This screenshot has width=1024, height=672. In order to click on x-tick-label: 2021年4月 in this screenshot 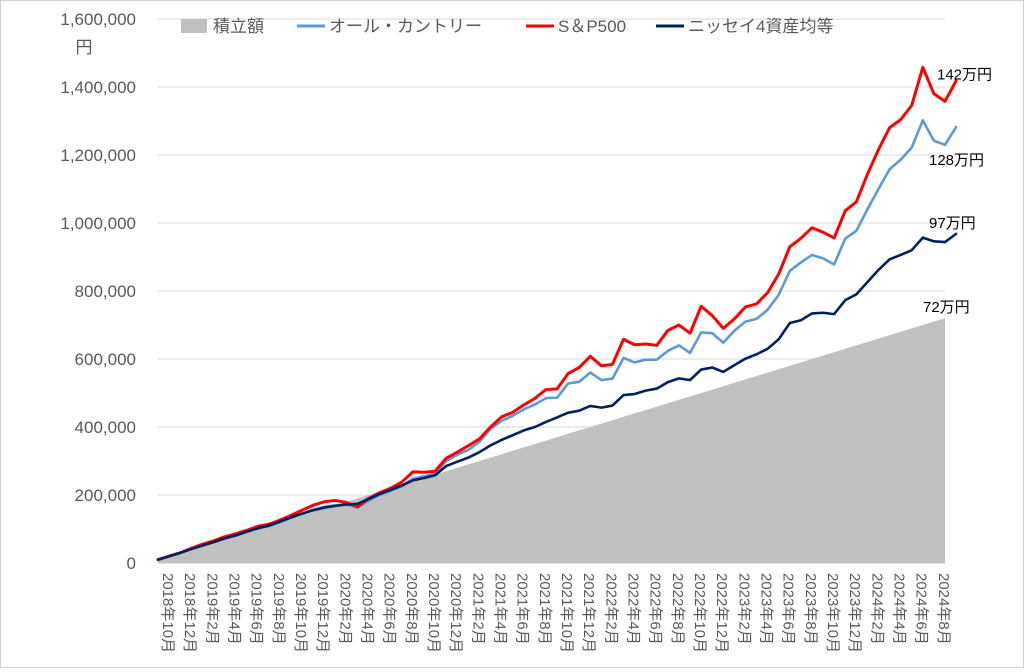, I will do `click(500, 609)`.